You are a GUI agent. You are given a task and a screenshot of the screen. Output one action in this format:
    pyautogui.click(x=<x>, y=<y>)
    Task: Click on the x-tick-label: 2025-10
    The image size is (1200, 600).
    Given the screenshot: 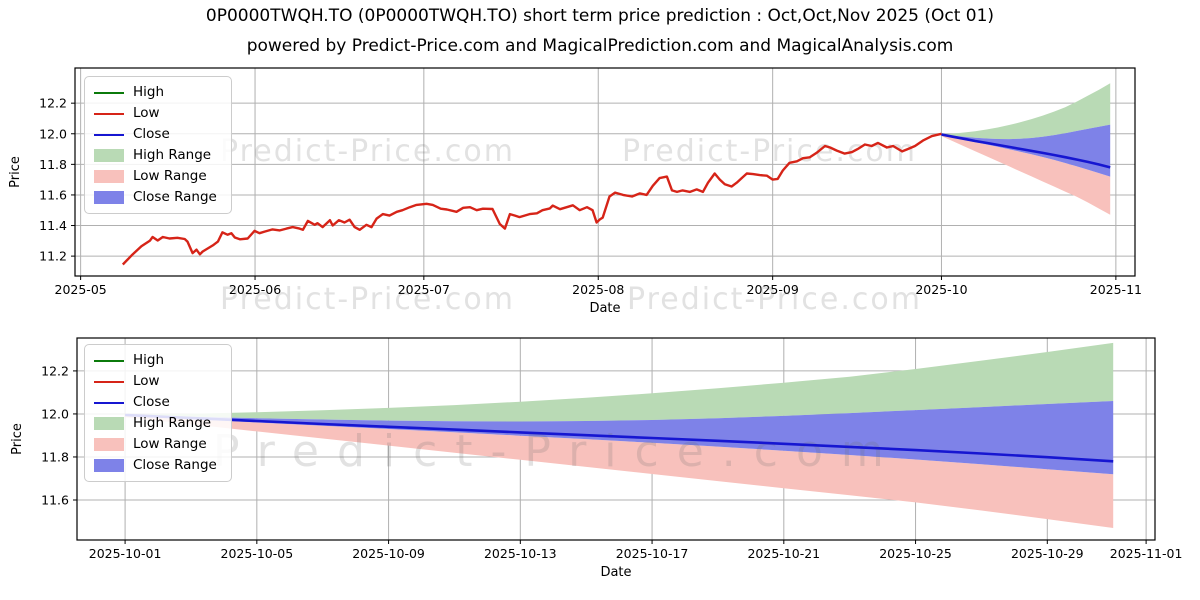 What is the action you would take?
    pyautogui.click(x=941, y=289)
    